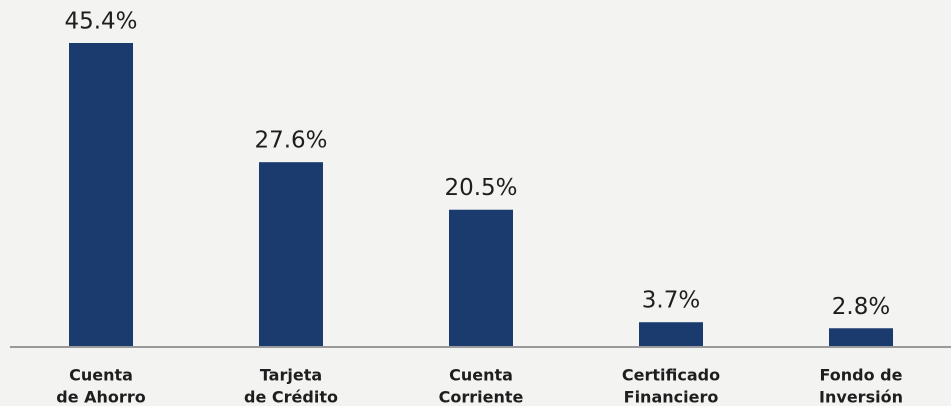  What do you see at coordinates (861, 307) in the screenshot?
I see `value-label: 2.8%` at bounding box center [861, 307].